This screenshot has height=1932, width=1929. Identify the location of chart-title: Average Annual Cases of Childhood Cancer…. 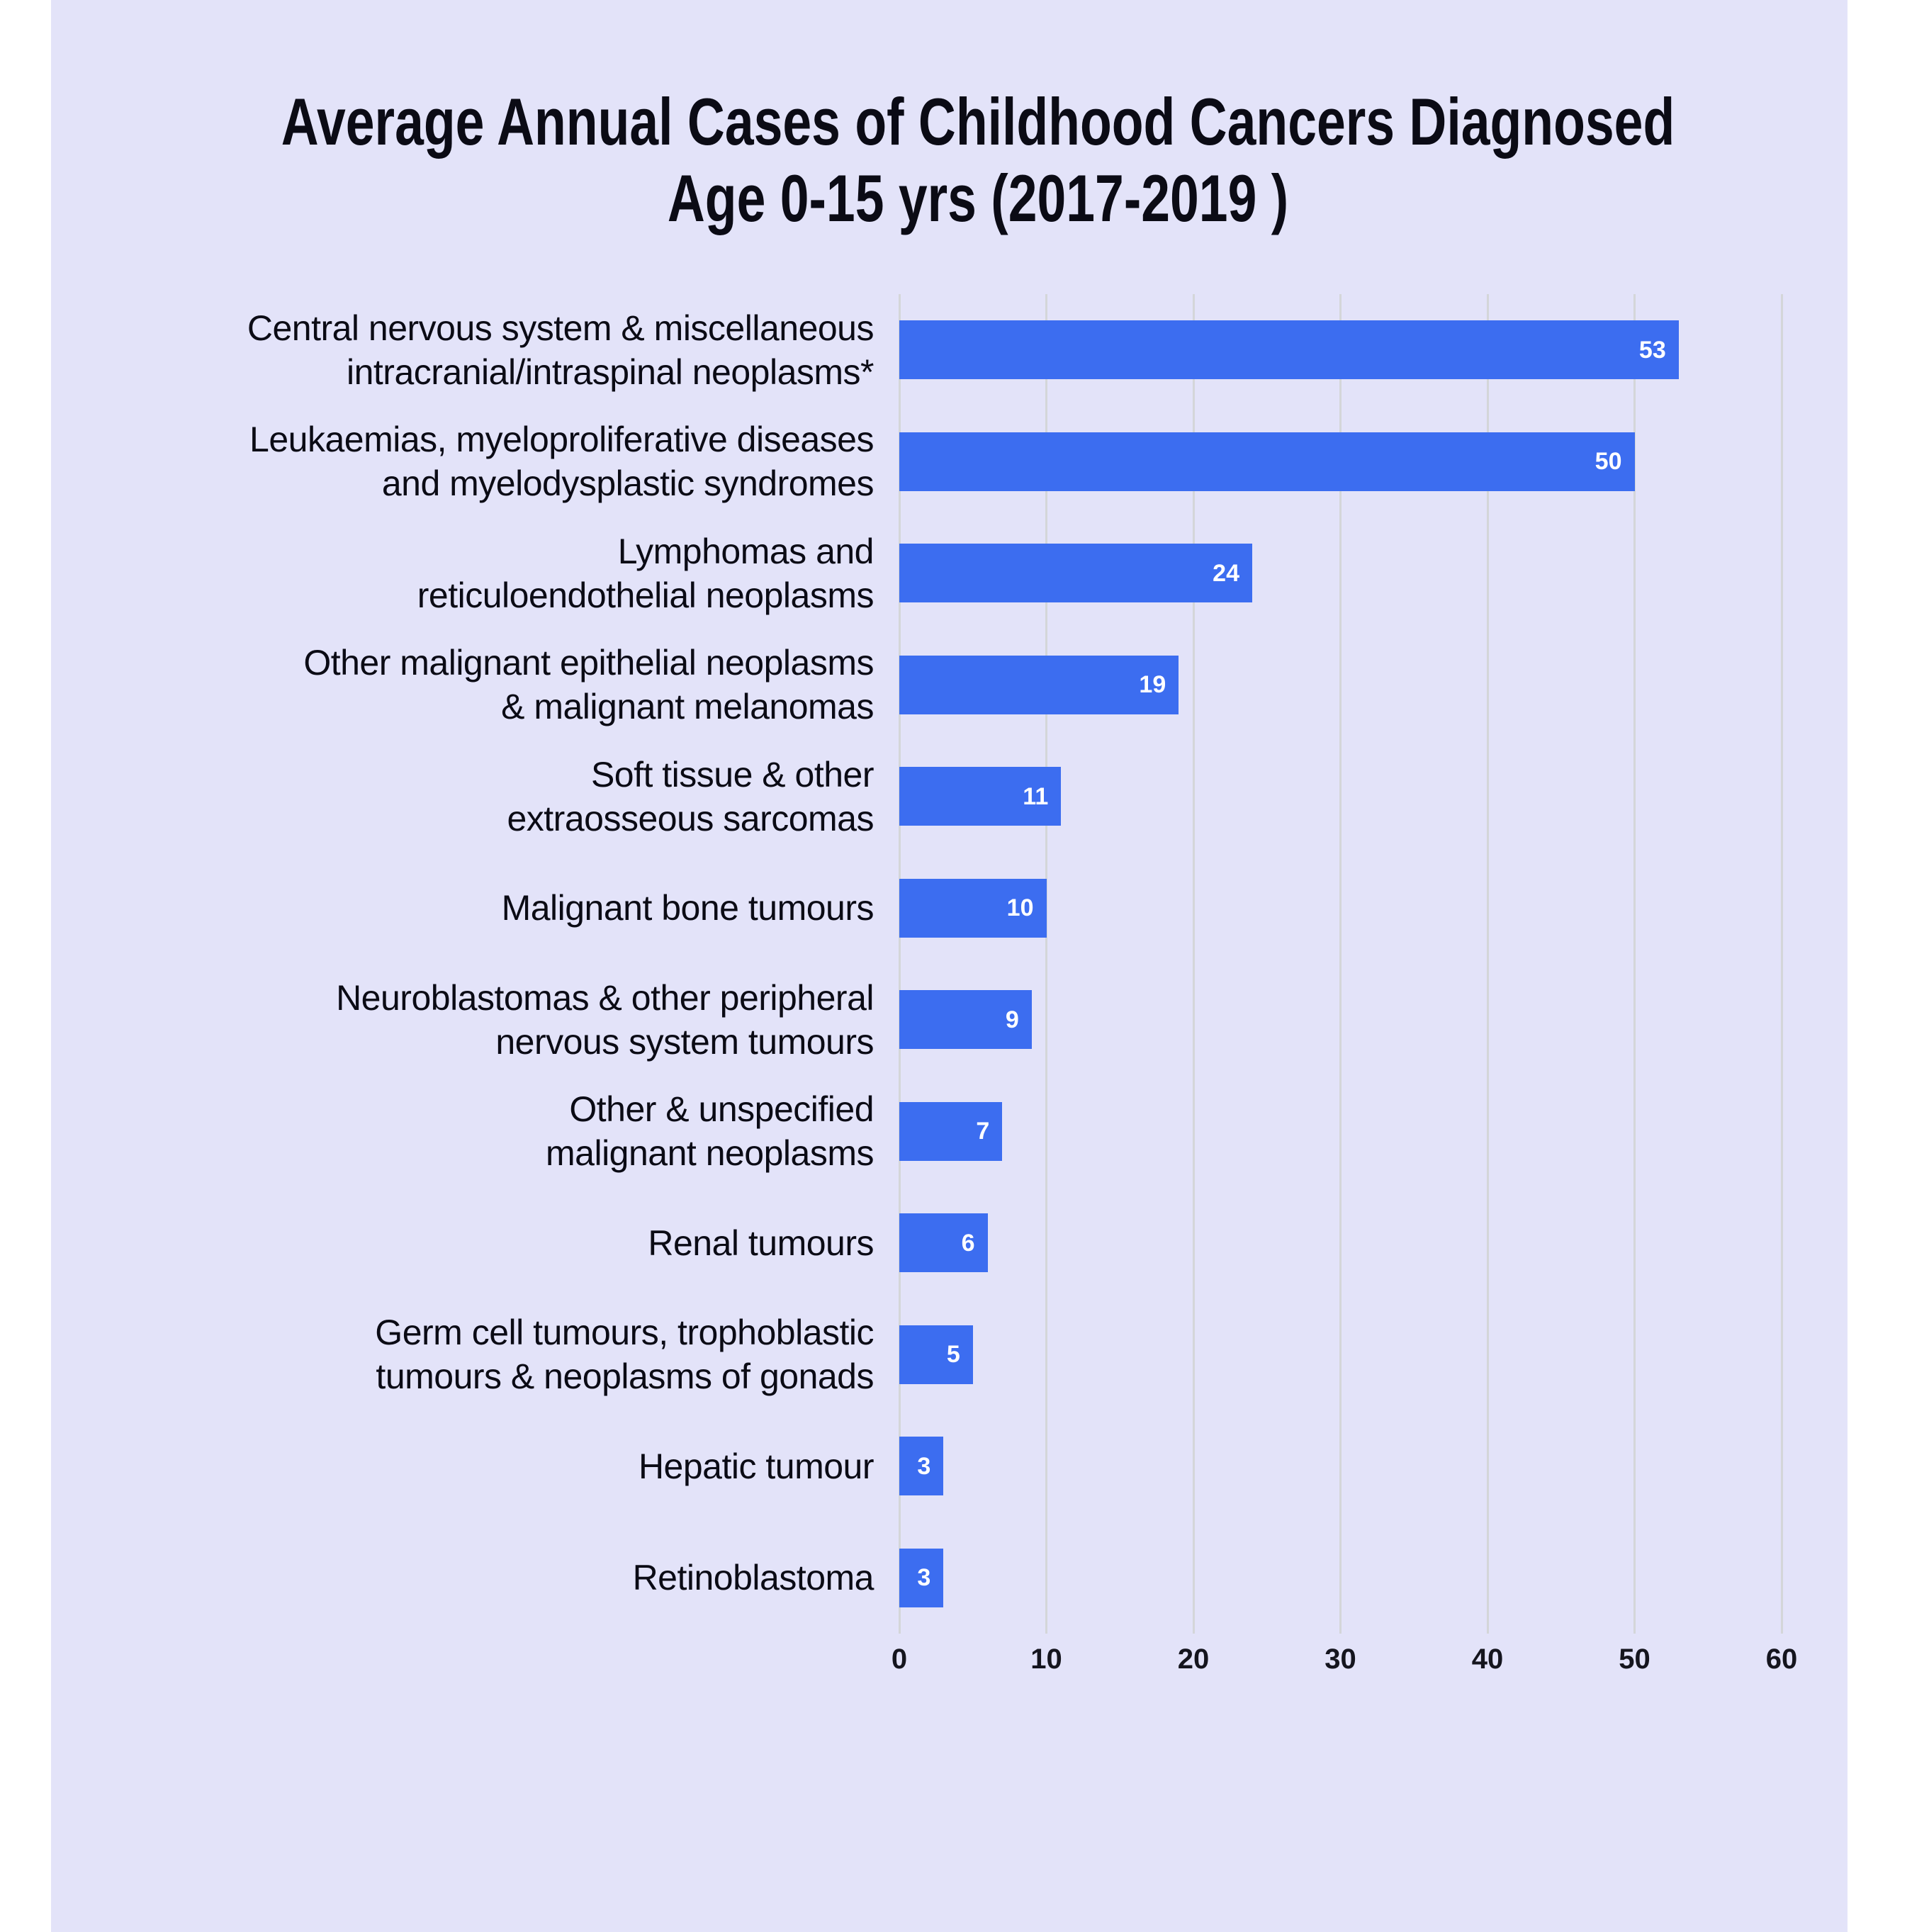
(978, 160).